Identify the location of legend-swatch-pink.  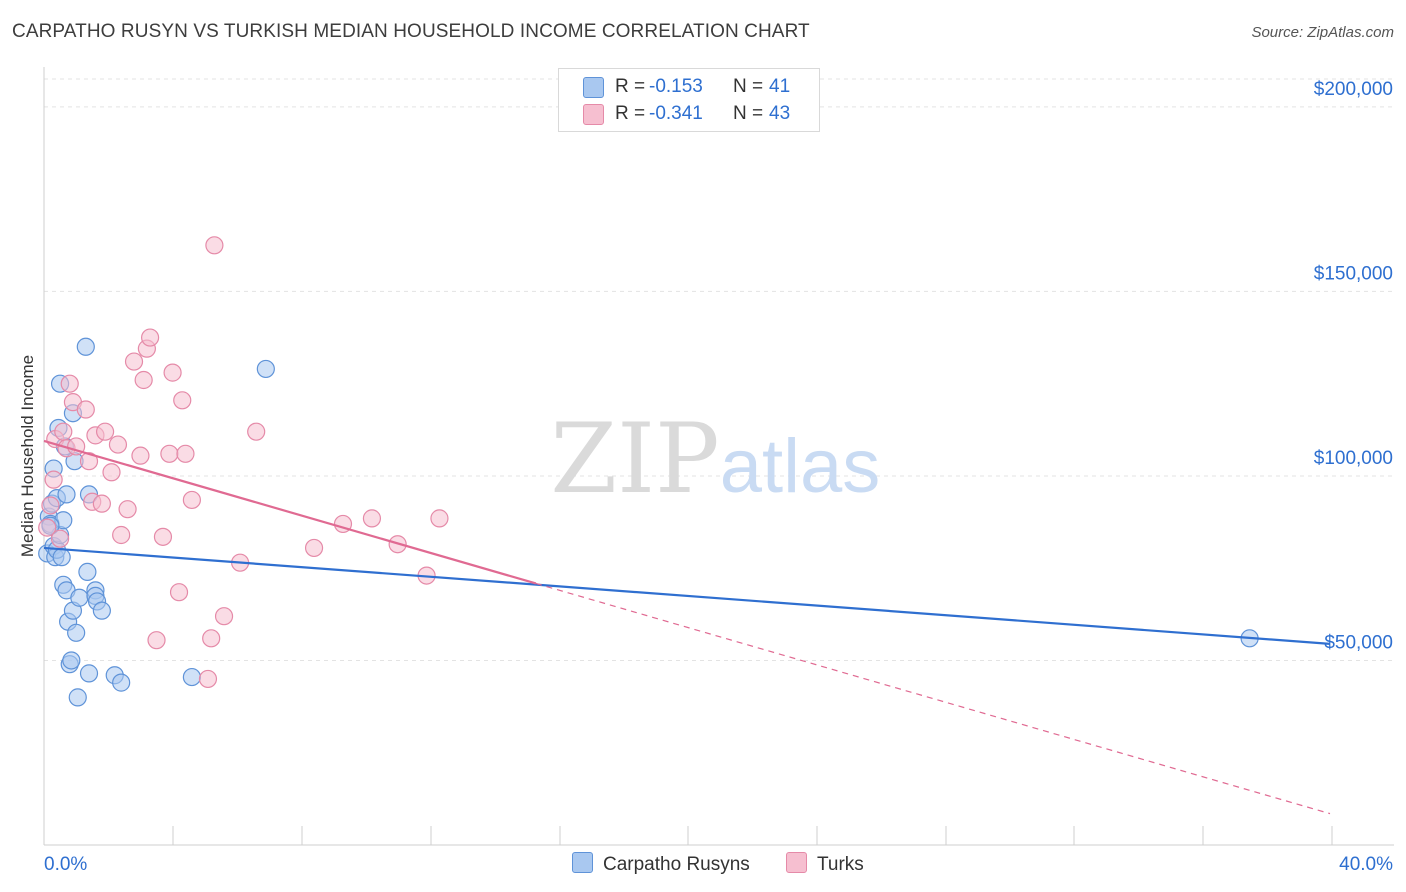
(593, 114).